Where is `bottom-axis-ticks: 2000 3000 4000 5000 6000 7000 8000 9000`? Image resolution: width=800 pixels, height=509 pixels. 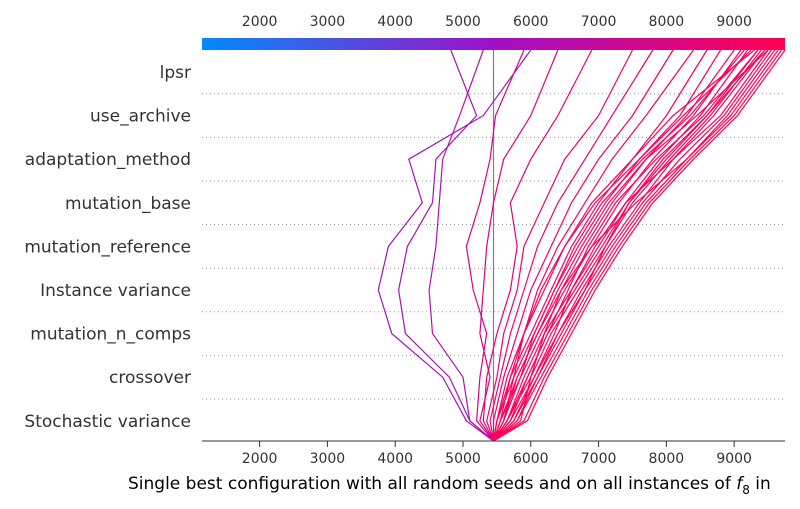
bottom-axis-ticks: 2000 3000 4000 5000 6000 7000 8000 9000 is located at coordinates (497, 454).